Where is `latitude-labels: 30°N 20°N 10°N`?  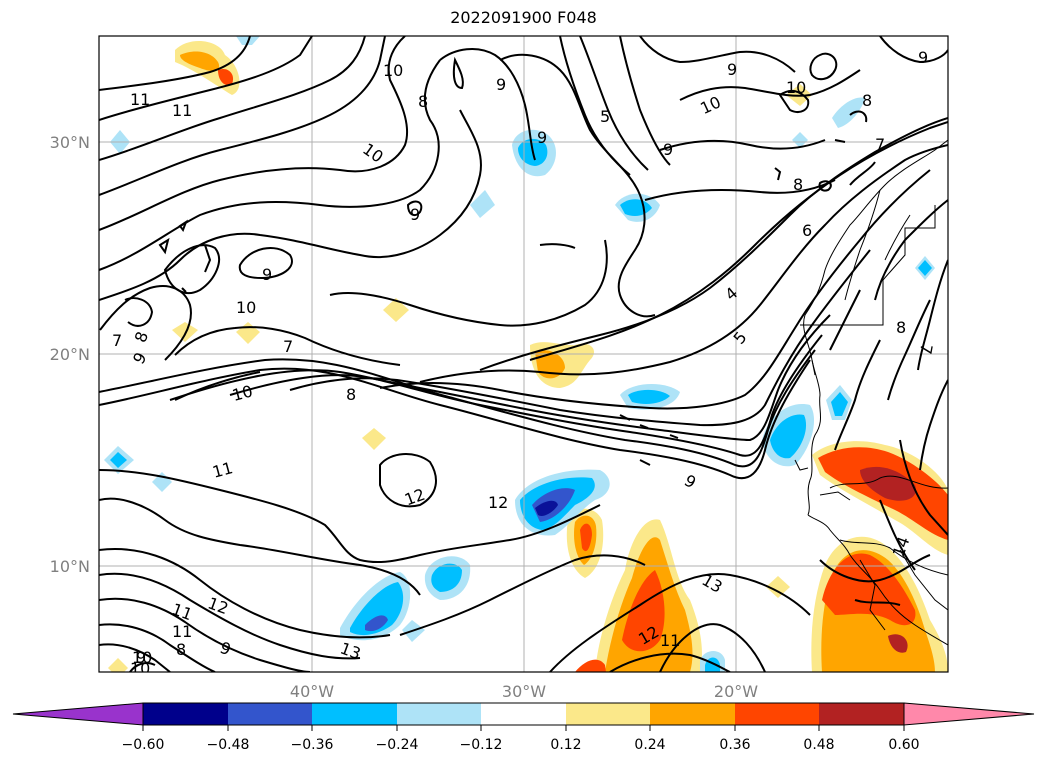 latitude-labels: 30°N 20°N 10°N is located at coordinates (70, 354).